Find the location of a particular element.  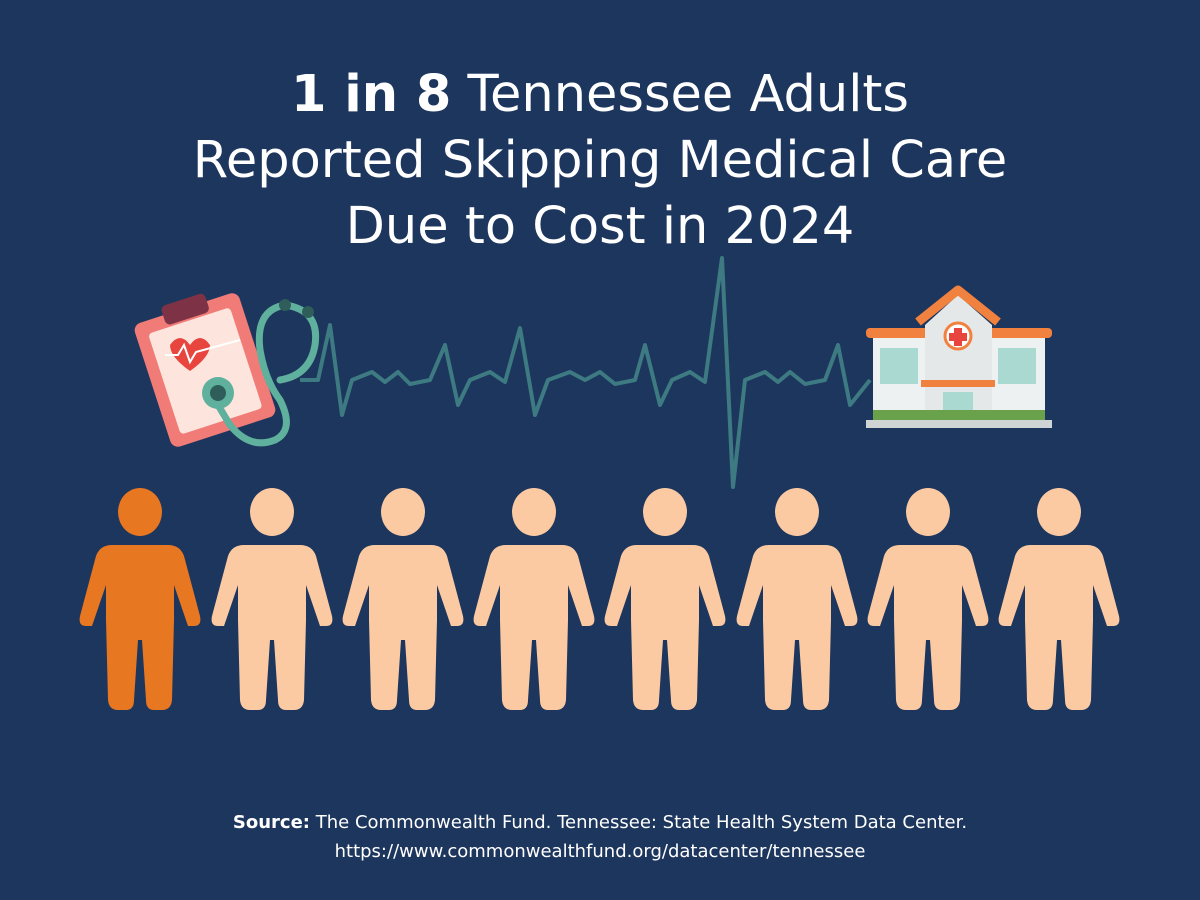

title-line: Due to Cost in 2024 is located at coordinates (600, 226).